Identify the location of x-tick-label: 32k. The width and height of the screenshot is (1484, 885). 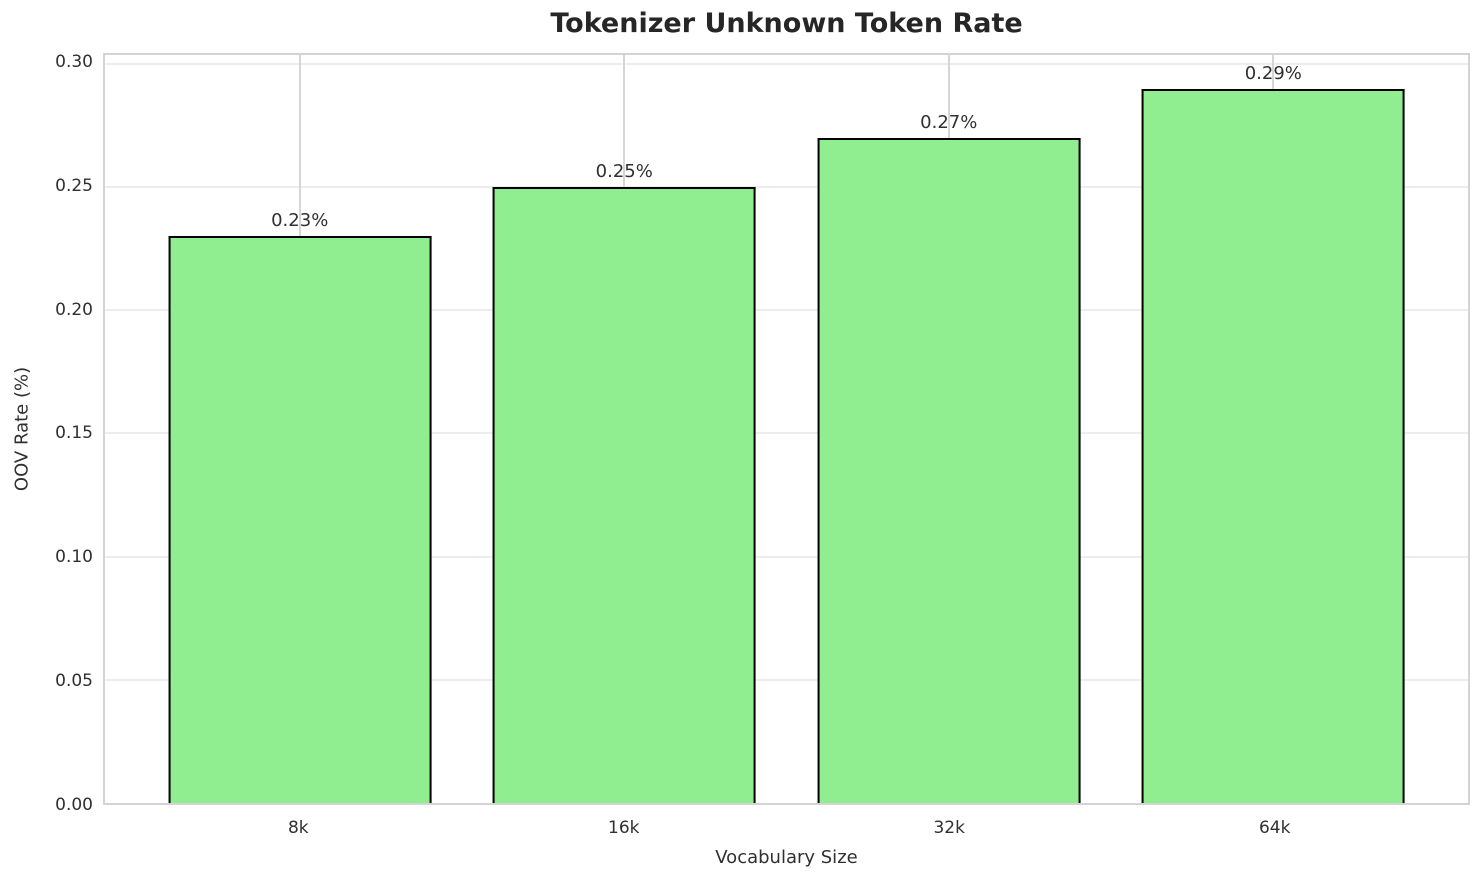
(949, 828).